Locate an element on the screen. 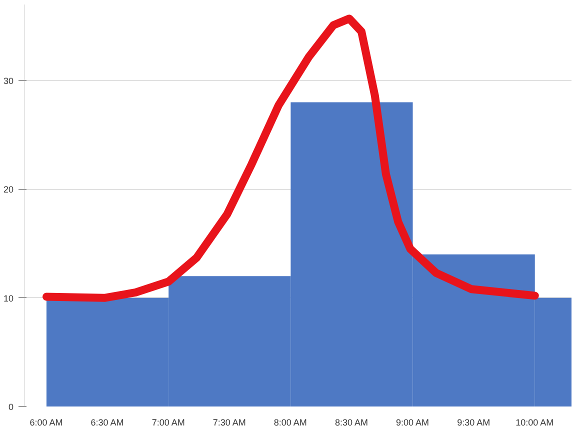  y-tick-label: 0 is located at coordinates (11, 407).